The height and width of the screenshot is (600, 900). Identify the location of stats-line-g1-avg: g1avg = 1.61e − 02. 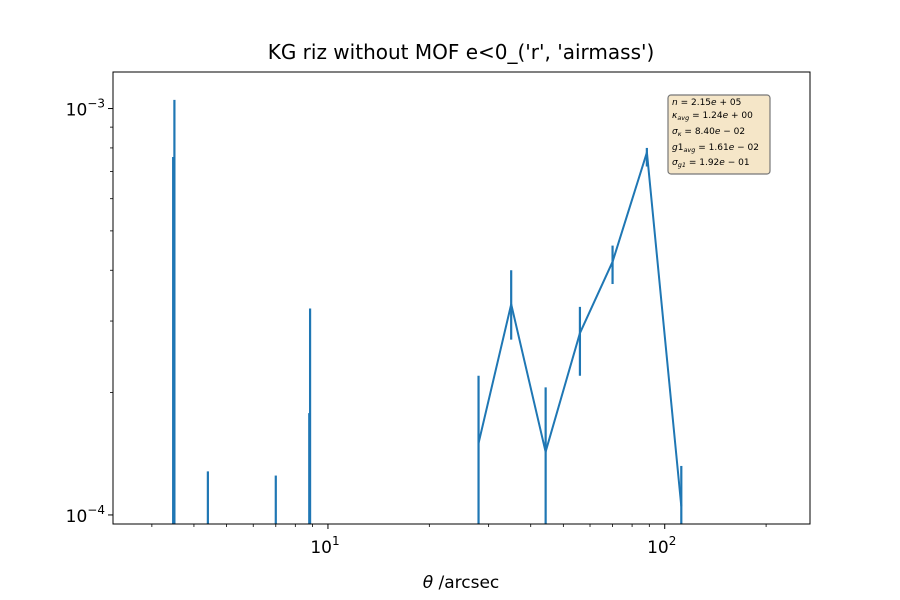
(715, 148).